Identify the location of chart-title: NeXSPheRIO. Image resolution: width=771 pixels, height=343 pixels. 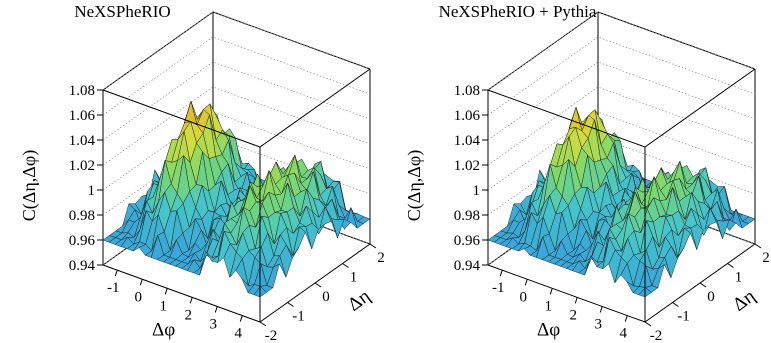
(122, 11).